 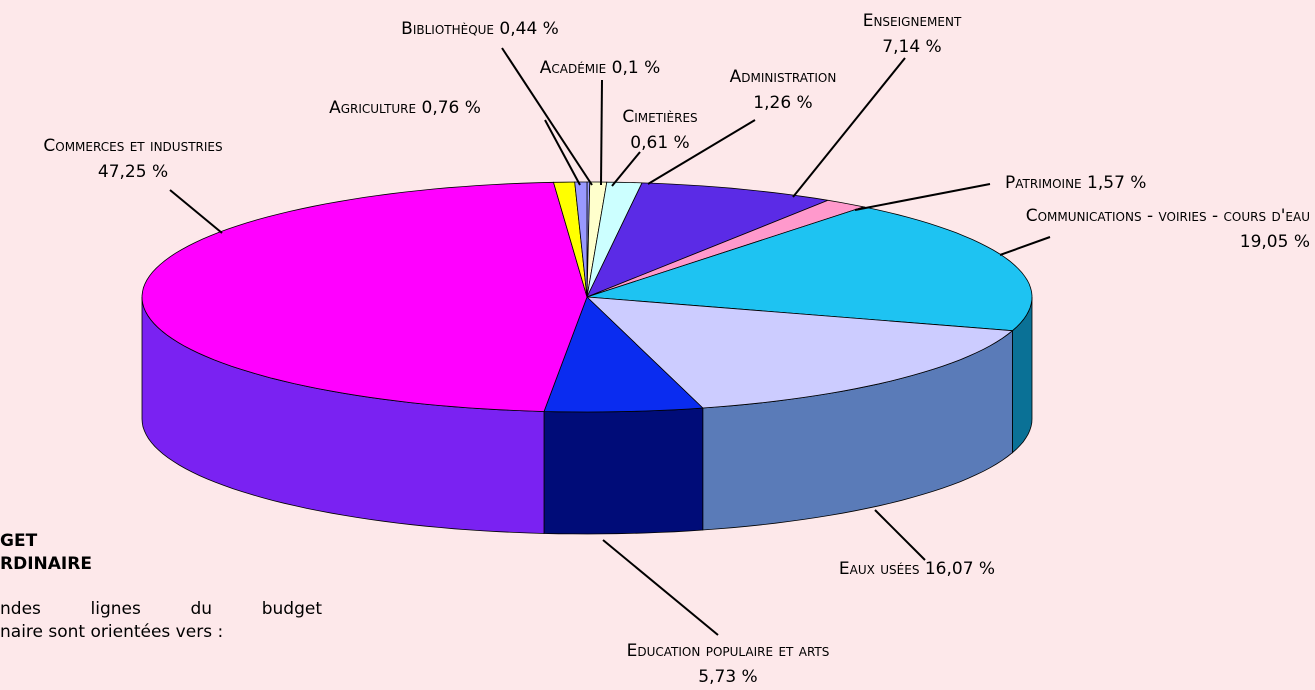 I want to click on value-label: 7,14 %, so click(x=912, y=47).